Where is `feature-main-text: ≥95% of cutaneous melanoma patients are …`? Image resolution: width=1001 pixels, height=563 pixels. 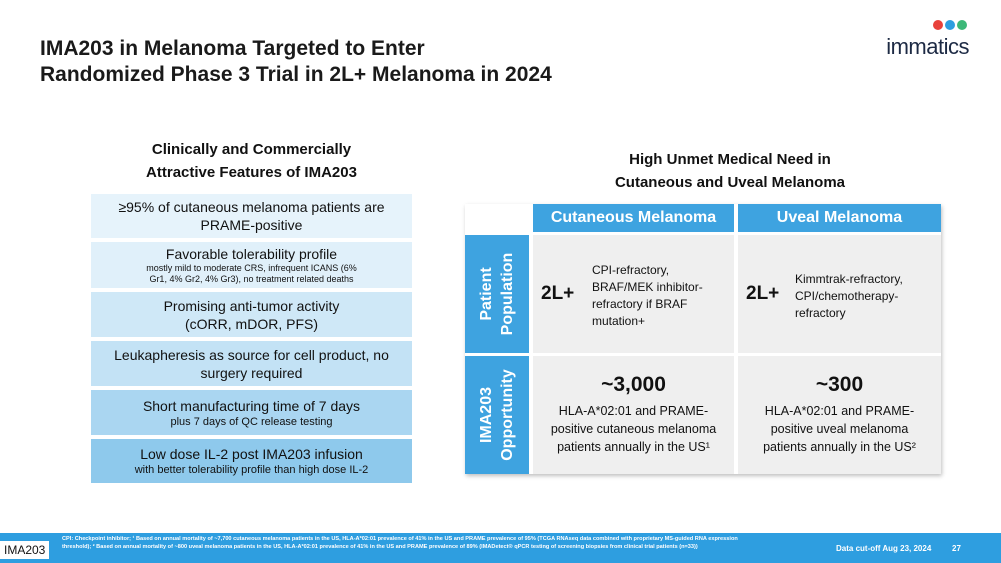
feature-main-text: ≥95% of cutaneous melanoma patients are … is located at coordinates (251, 216).